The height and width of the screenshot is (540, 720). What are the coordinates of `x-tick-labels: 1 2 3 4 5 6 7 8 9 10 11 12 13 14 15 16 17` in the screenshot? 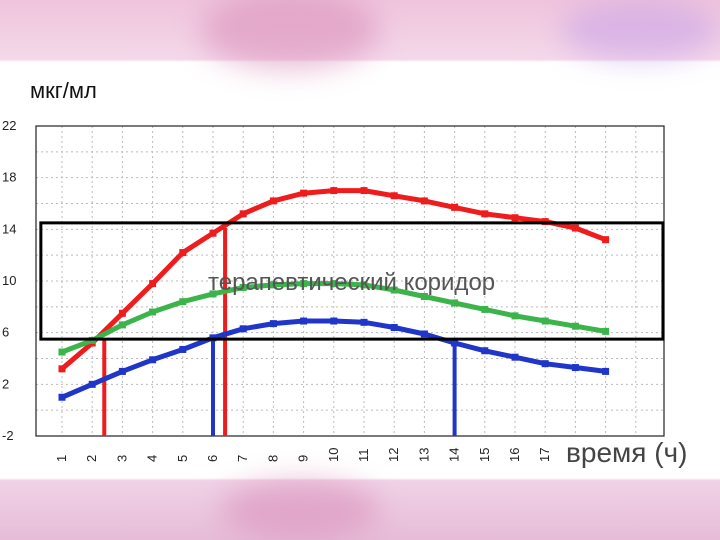 It's located at (303, 455).